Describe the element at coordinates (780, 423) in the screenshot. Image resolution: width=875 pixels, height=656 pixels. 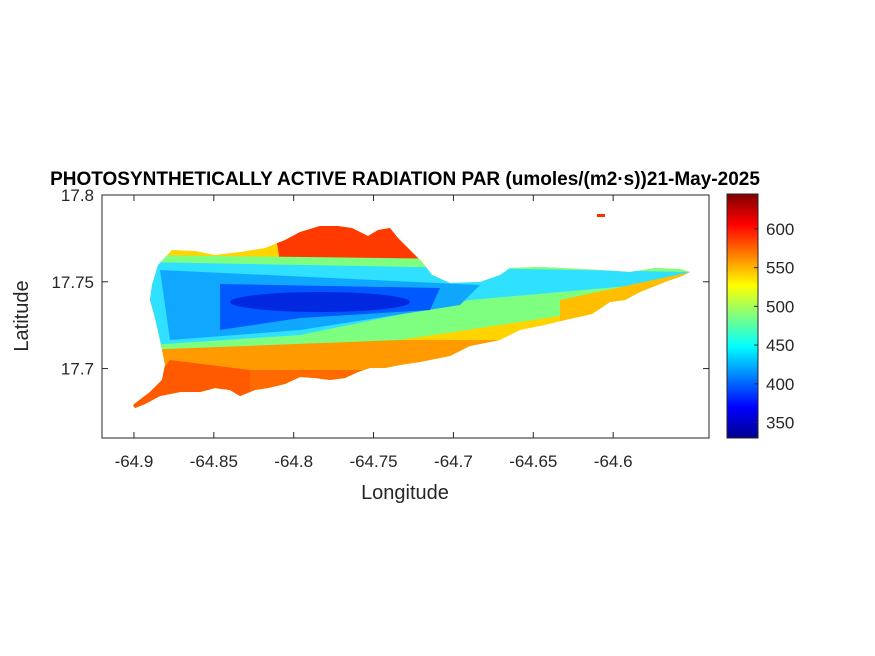
I see `colorbar-tick-label: 350` at that location.